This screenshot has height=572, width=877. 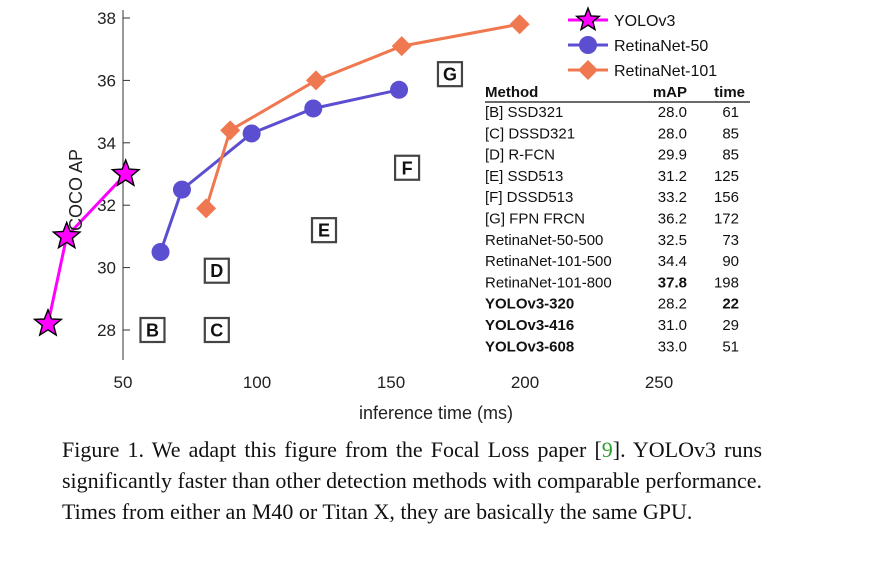 I want to click on legend-entry-retinanet-50: RetinaNet-50, so click(x=638, y=45).